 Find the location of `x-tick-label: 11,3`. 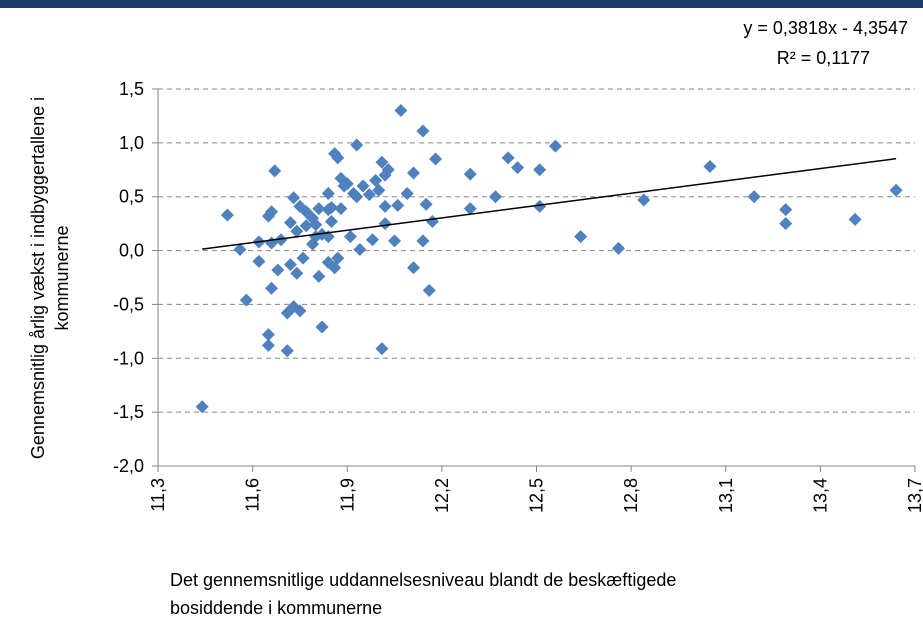

x-tick-label: 11,3 is located at coordinates (158, 495).